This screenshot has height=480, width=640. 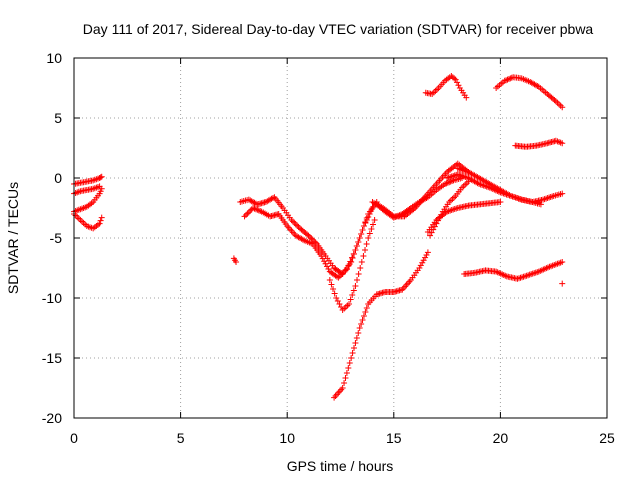 What do you see at coordinates (52, 418) in the screenshot?
I see `y-tick-label: -20` at bounding box center [52, 418].